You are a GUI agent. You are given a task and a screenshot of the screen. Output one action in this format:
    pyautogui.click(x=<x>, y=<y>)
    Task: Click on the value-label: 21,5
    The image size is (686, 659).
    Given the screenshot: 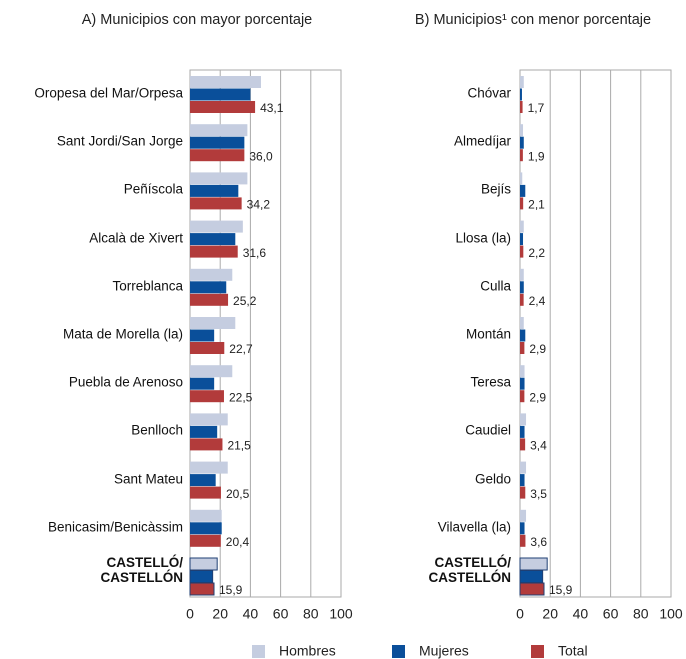 What is the action you would take?
    pyautogui.click(x=239, y=446)
    